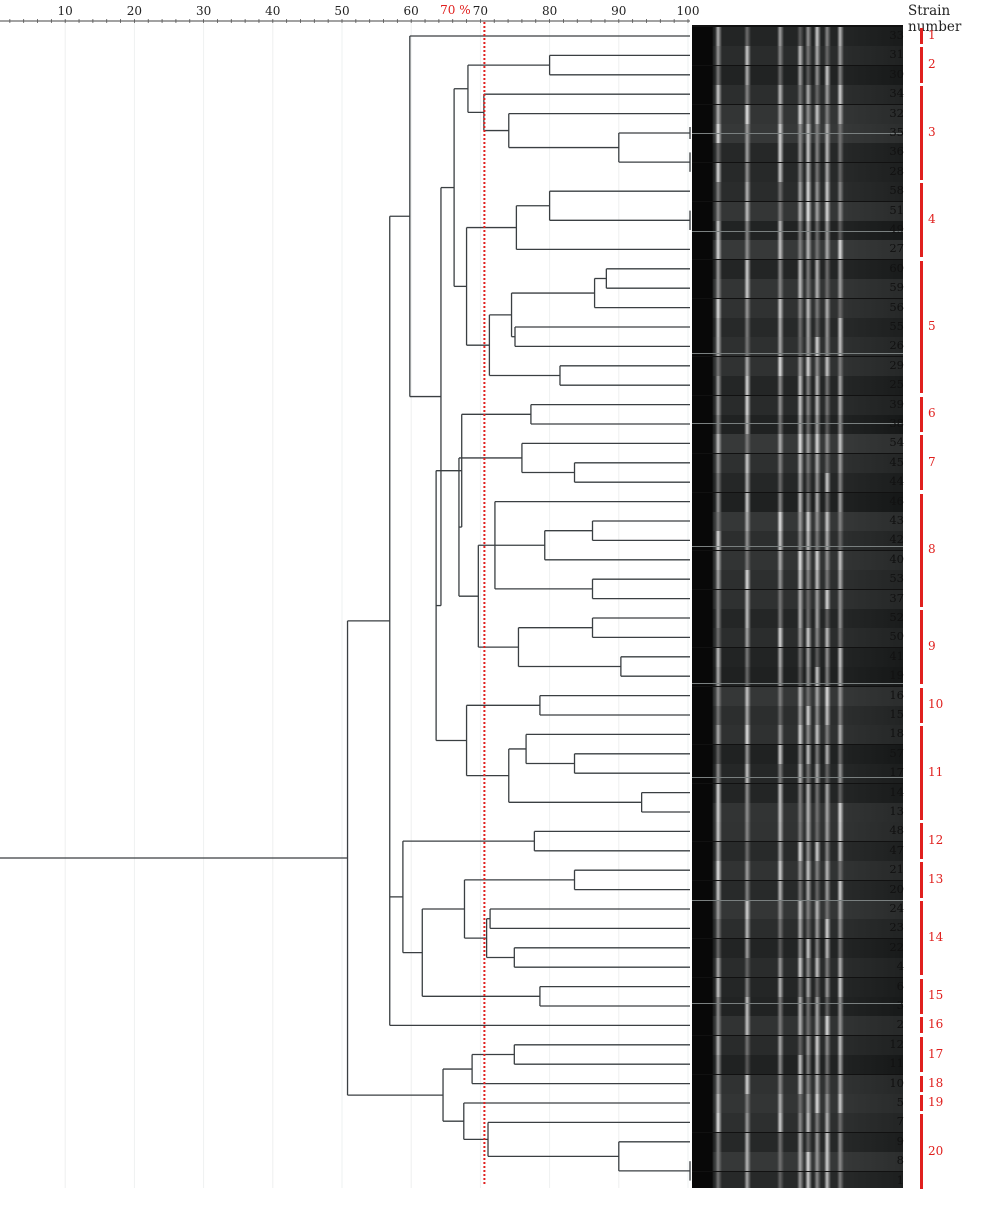 The width and height of the screenshot is (1000, 1205). I want to click on strain-label: 2, so click(900, 1024).